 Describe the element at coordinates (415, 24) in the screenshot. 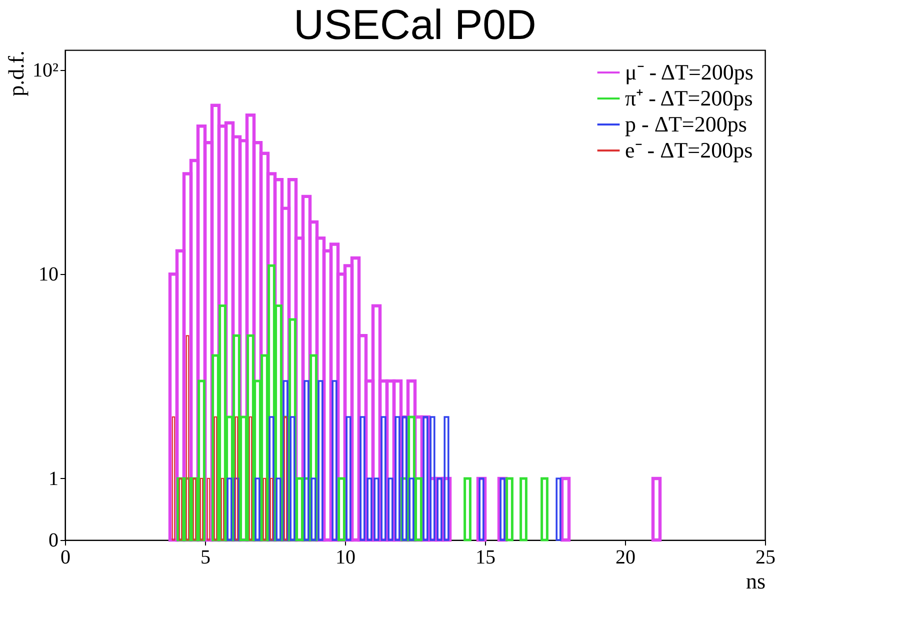

I see `chart-title: USECal P0D` at that location.